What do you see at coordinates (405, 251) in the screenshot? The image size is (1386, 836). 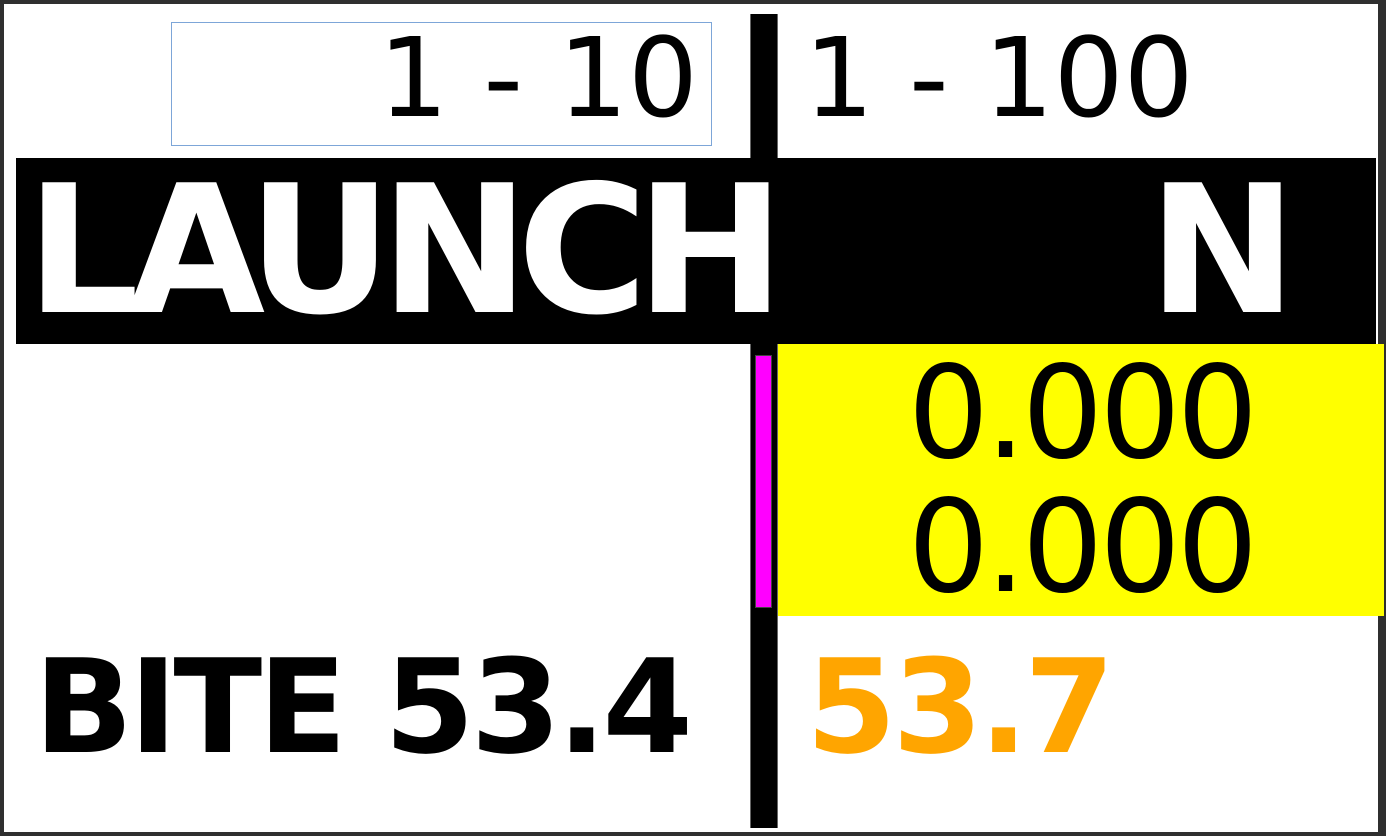 I see `mode-label: LAUNCH` at bounding box center [405, 251].